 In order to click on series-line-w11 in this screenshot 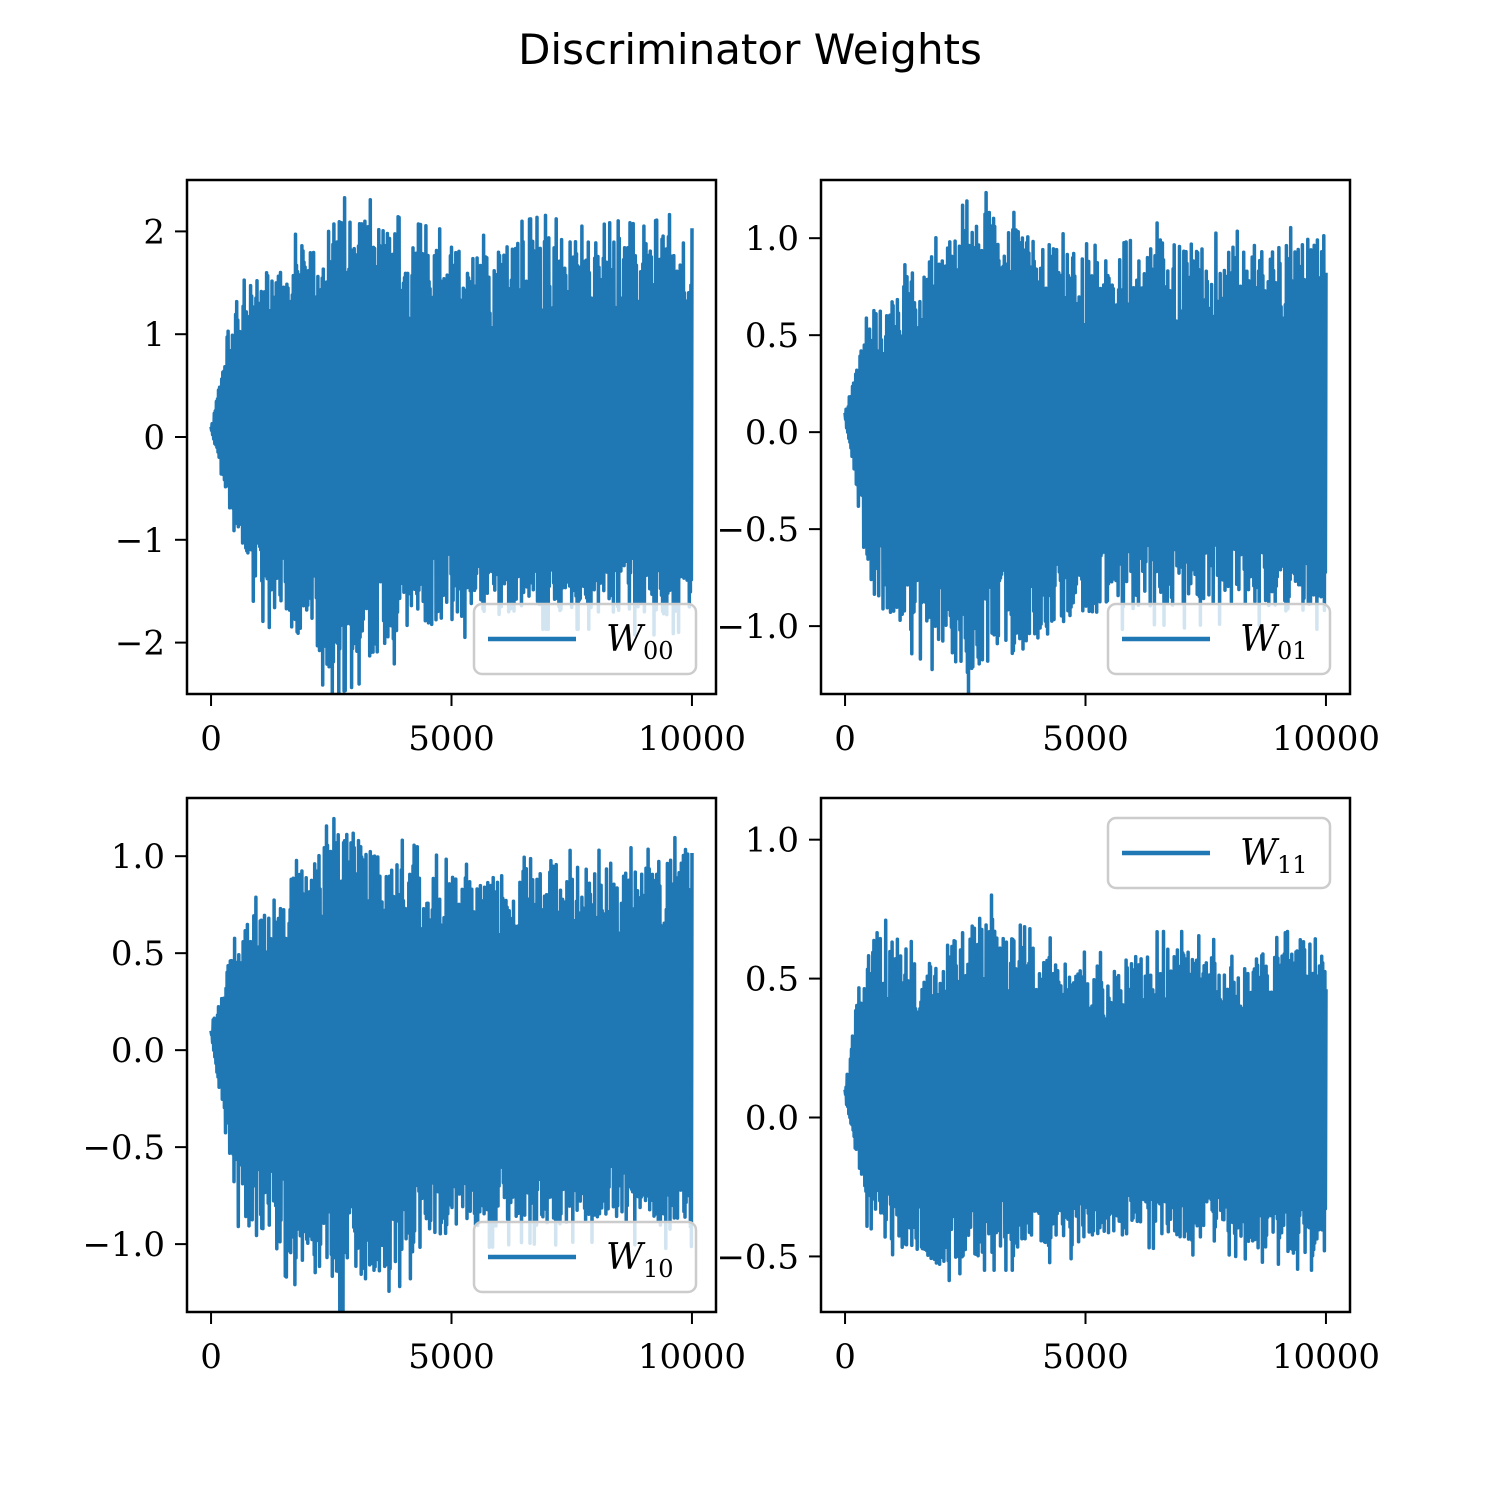, I will do `click(1085, 1088)`.